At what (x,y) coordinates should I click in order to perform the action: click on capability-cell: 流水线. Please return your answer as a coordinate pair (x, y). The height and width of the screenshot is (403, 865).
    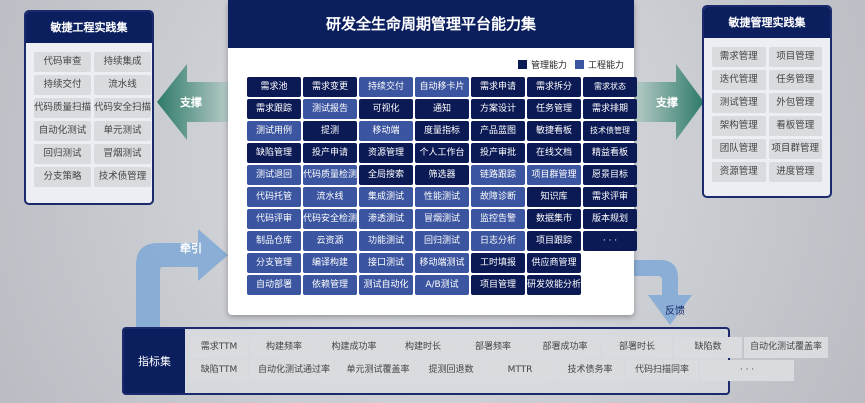
    Looking at the image, I should click on (330, 197).